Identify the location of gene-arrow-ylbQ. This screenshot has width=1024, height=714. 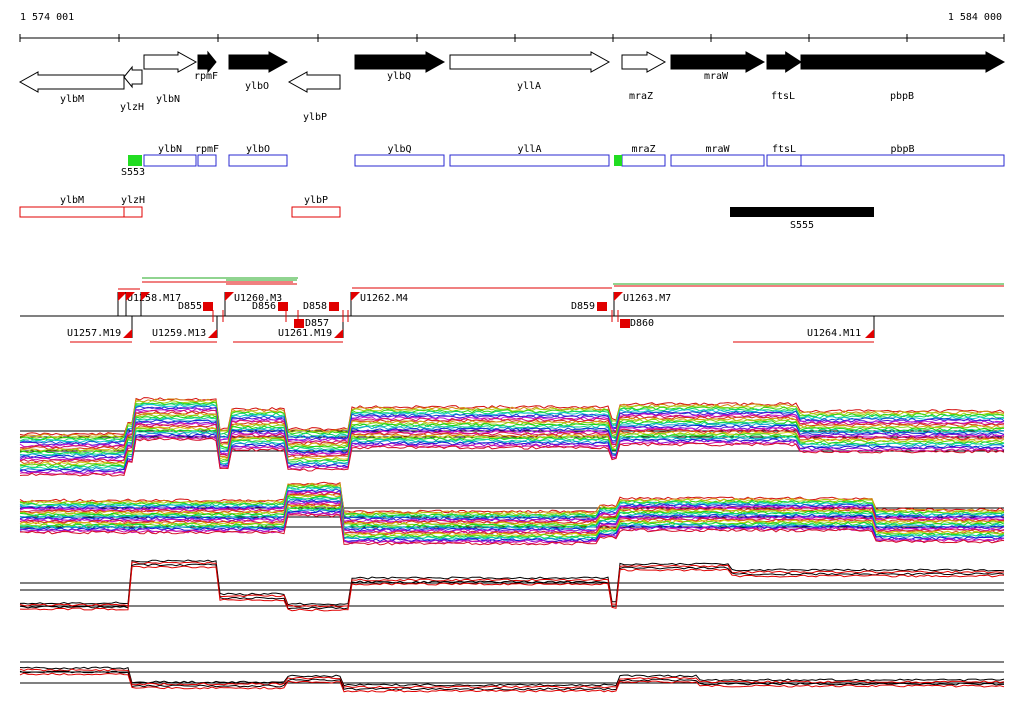
(400, 62).